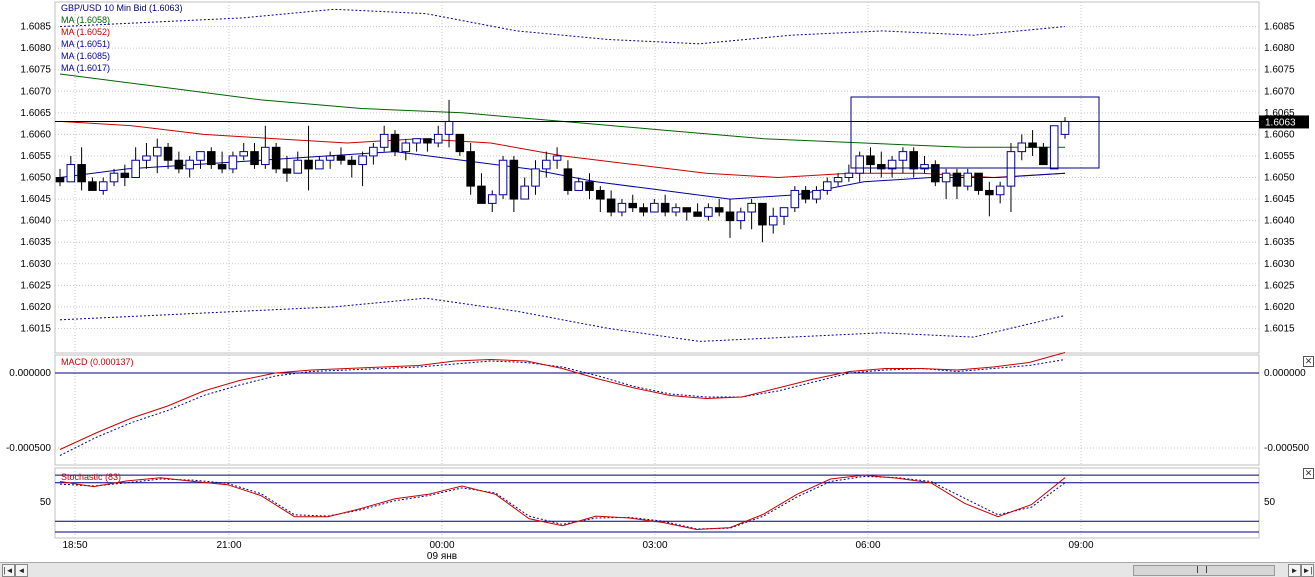  What do you see at coordinates (35, 134) in the screenshot?
I see `price-tick-label-left: 1.6060` at bounding box center [35, 134].